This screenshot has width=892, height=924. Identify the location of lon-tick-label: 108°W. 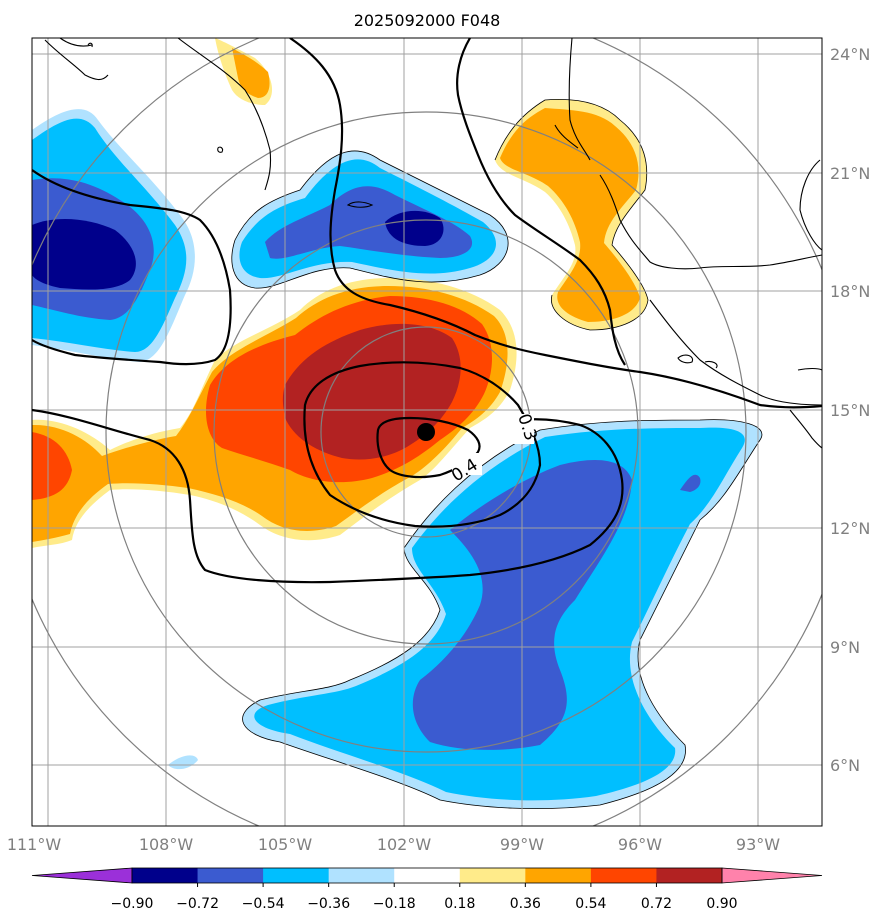
(166, 844).